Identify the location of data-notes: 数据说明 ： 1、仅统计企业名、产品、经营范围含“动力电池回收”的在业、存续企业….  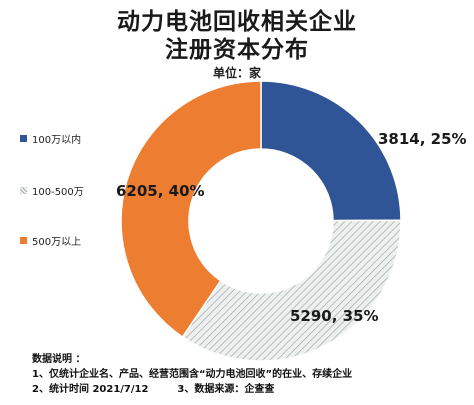
(192, 374).